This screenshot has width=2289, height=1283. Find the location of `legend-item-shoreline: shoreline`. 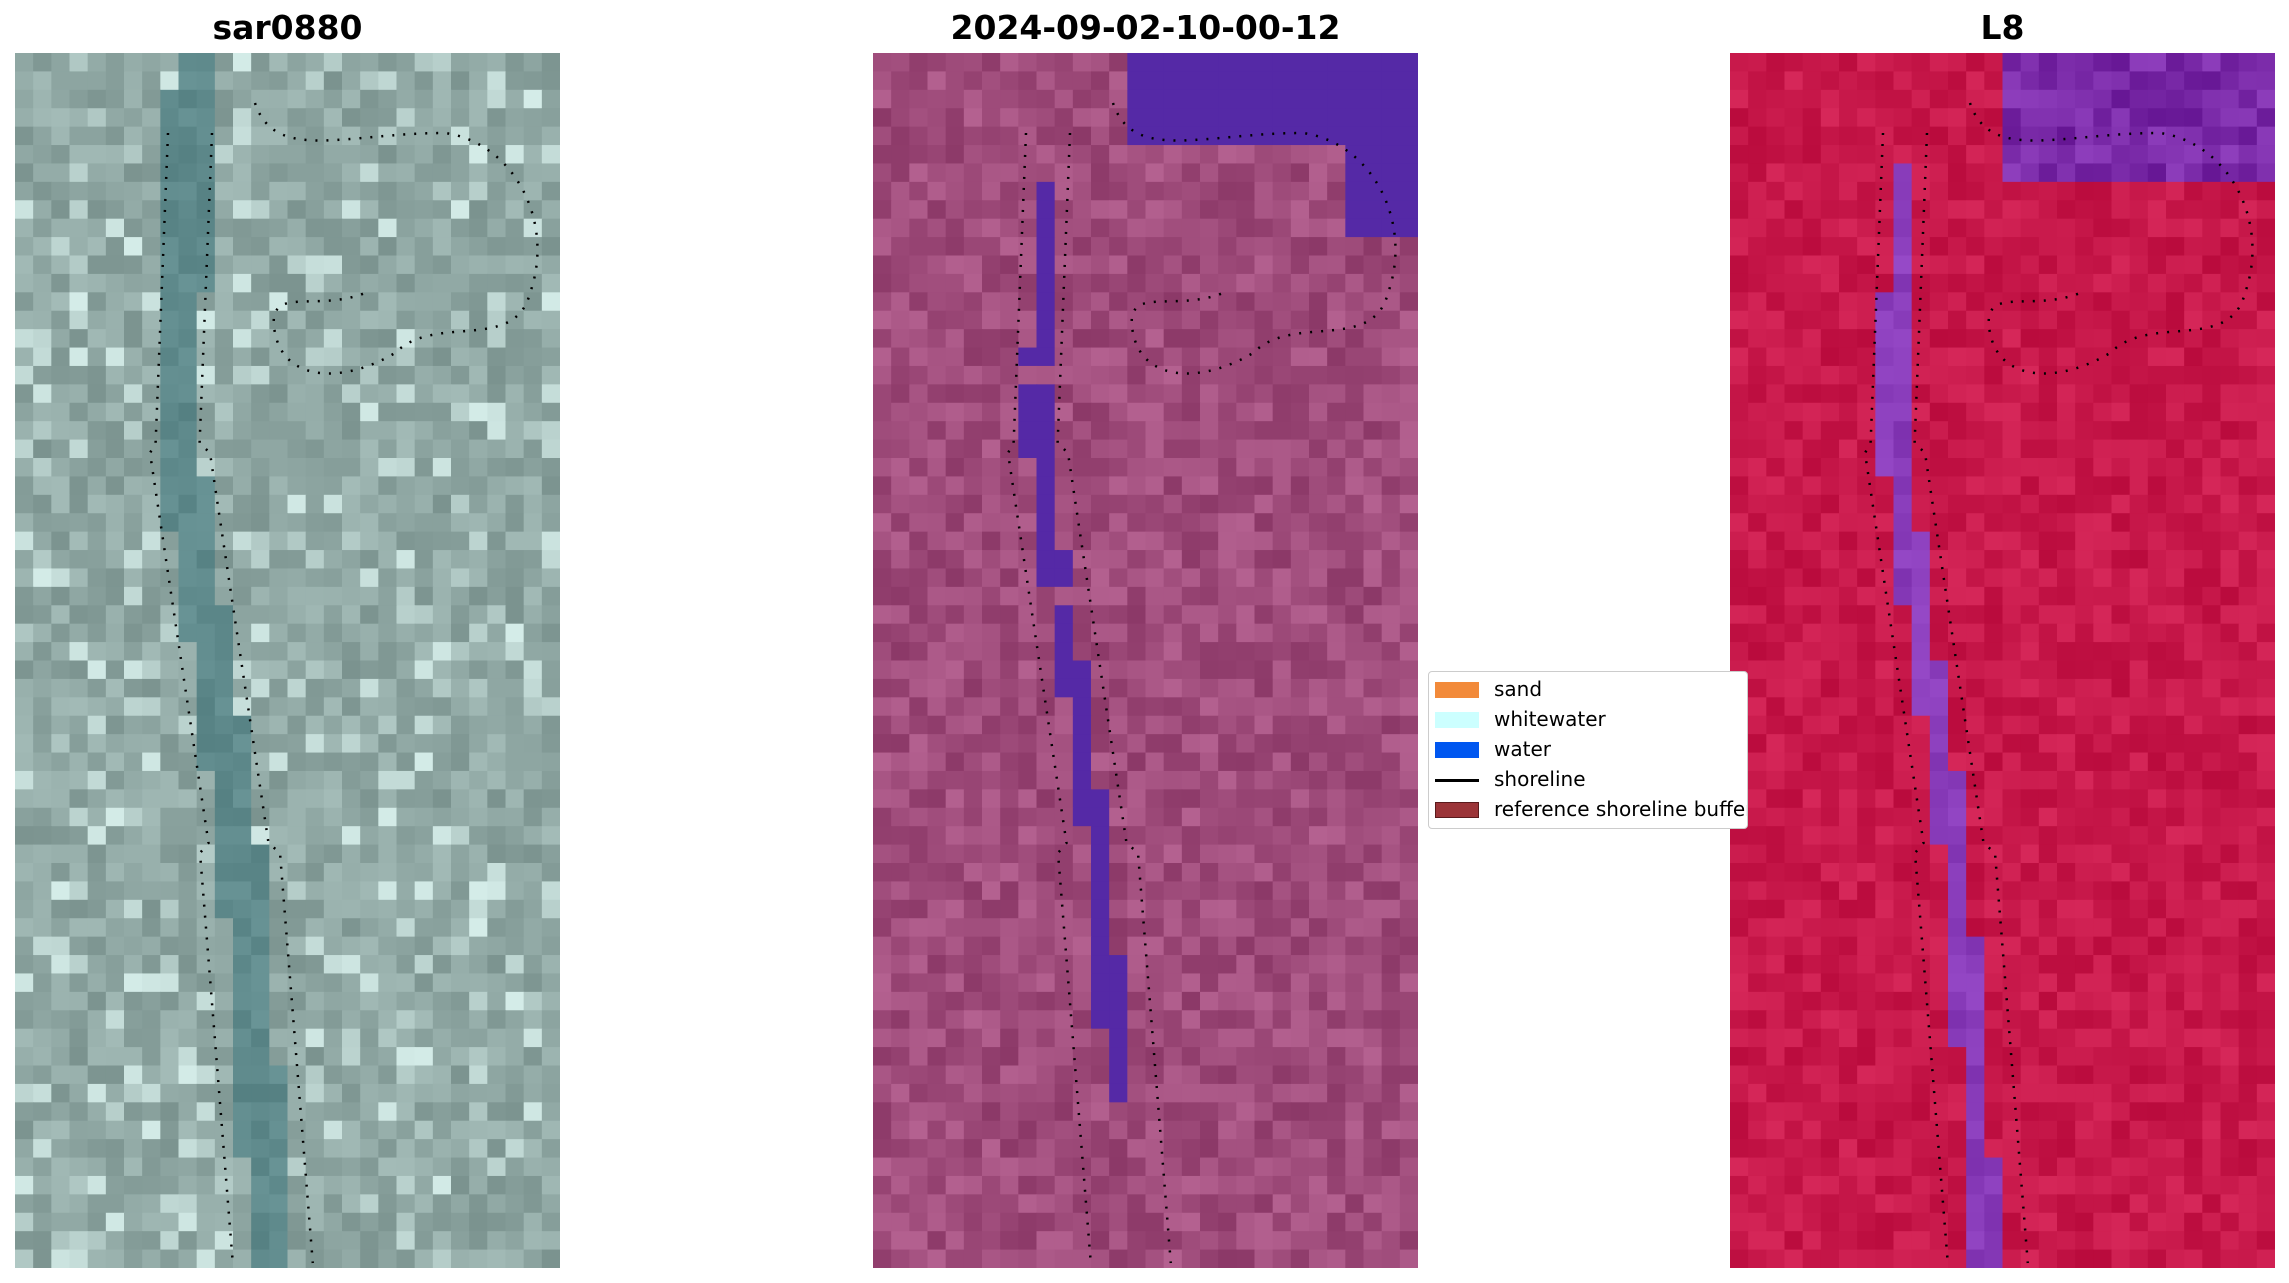

legend-item-shoreline: shoreline is located at coordinates (1588, 779).